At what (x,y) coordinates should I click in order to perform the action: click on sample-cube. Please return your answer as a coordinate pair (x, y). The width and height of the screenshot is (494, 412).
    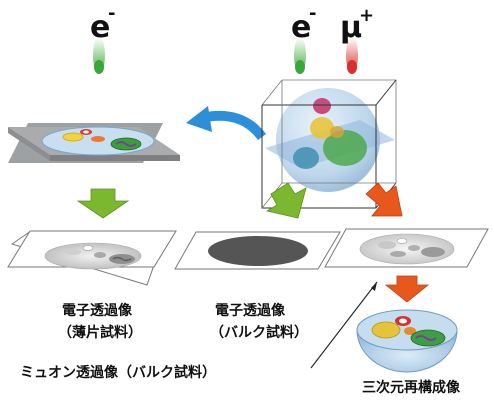
    Looking at the image, I should click on (329, 144).